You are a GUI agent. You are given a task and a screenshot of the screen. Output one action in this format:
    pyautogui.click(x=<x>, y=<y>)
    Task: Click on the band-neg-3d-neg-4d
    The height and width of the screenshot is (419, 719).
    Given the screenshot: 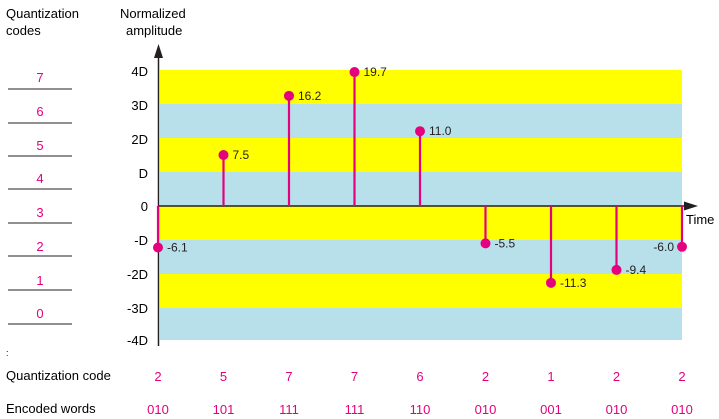 What is the action you would take?
    pyautogui.click(x=421, y=324)
    